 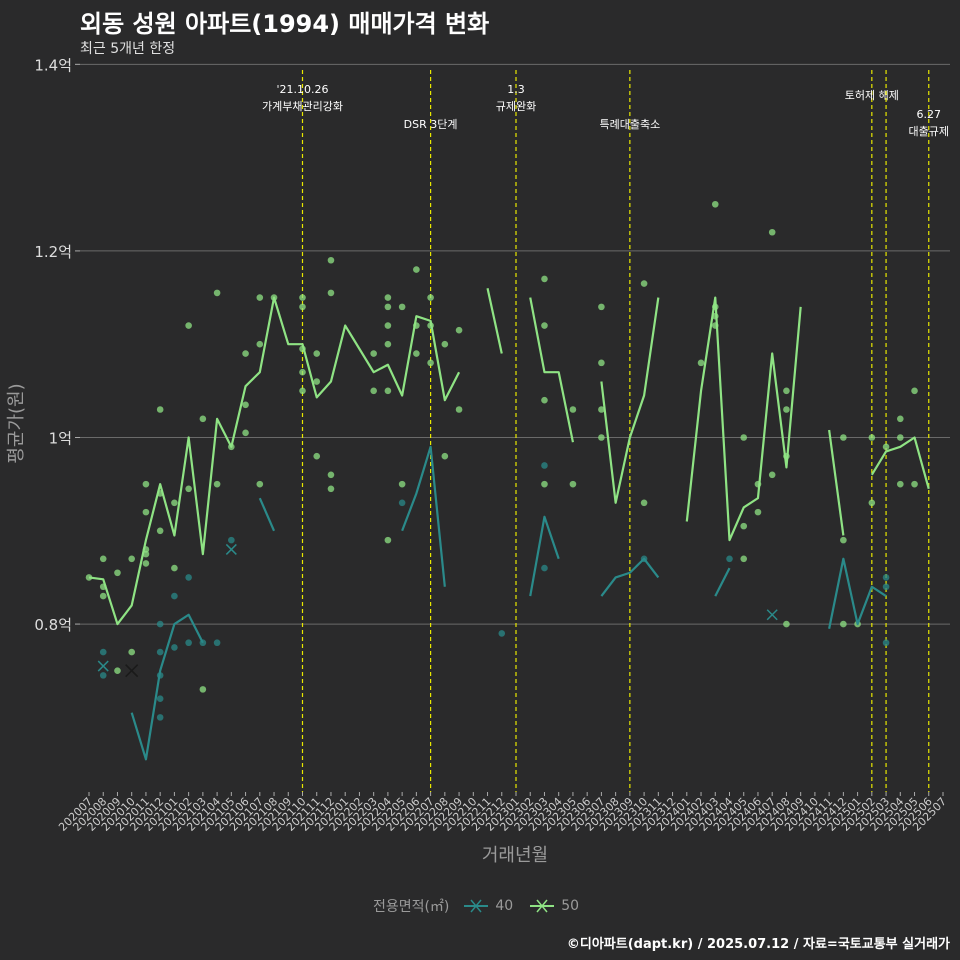 I want to click on y-tick-label-2: 1.2억, so click(x=53, y=252).